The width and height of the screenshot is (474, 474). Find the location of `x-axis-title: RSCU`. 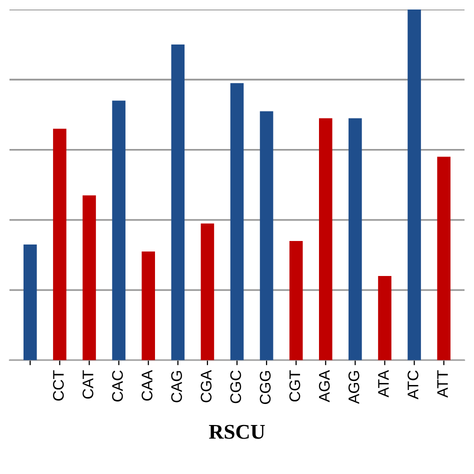

x-axis-title: RSCU is located at coordinates (236, 431).